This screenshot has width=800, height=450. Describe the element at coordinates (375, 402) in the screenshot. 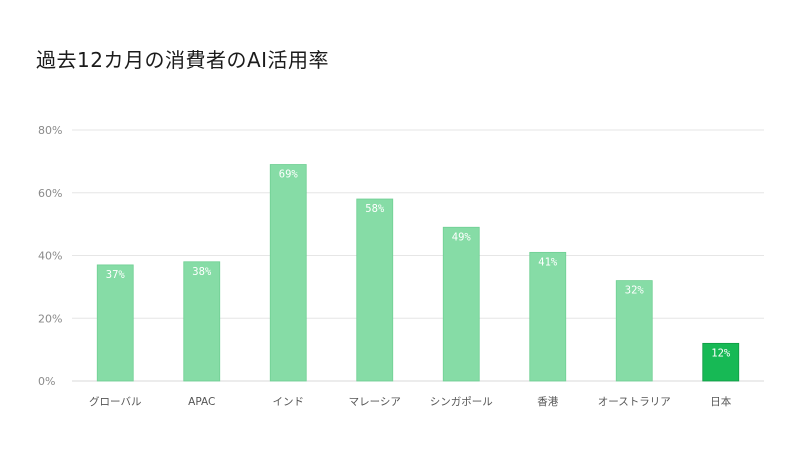

I see `category-label: マレーシア` at that location.